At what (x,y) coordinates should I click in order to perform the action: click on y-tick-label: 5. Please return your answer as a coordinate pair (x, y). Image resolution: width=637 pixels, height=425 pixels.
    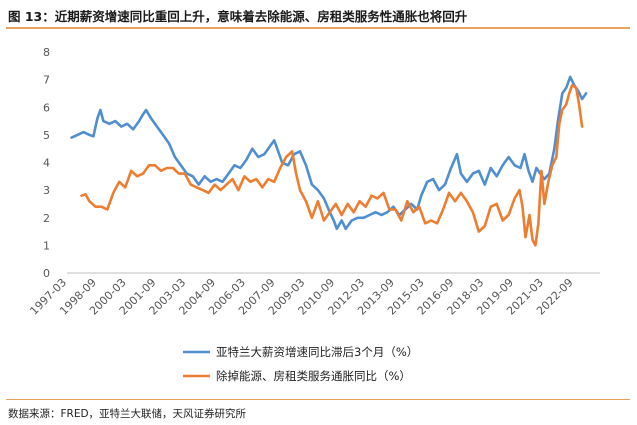
    Looking at the image, I should click on (46, 135).